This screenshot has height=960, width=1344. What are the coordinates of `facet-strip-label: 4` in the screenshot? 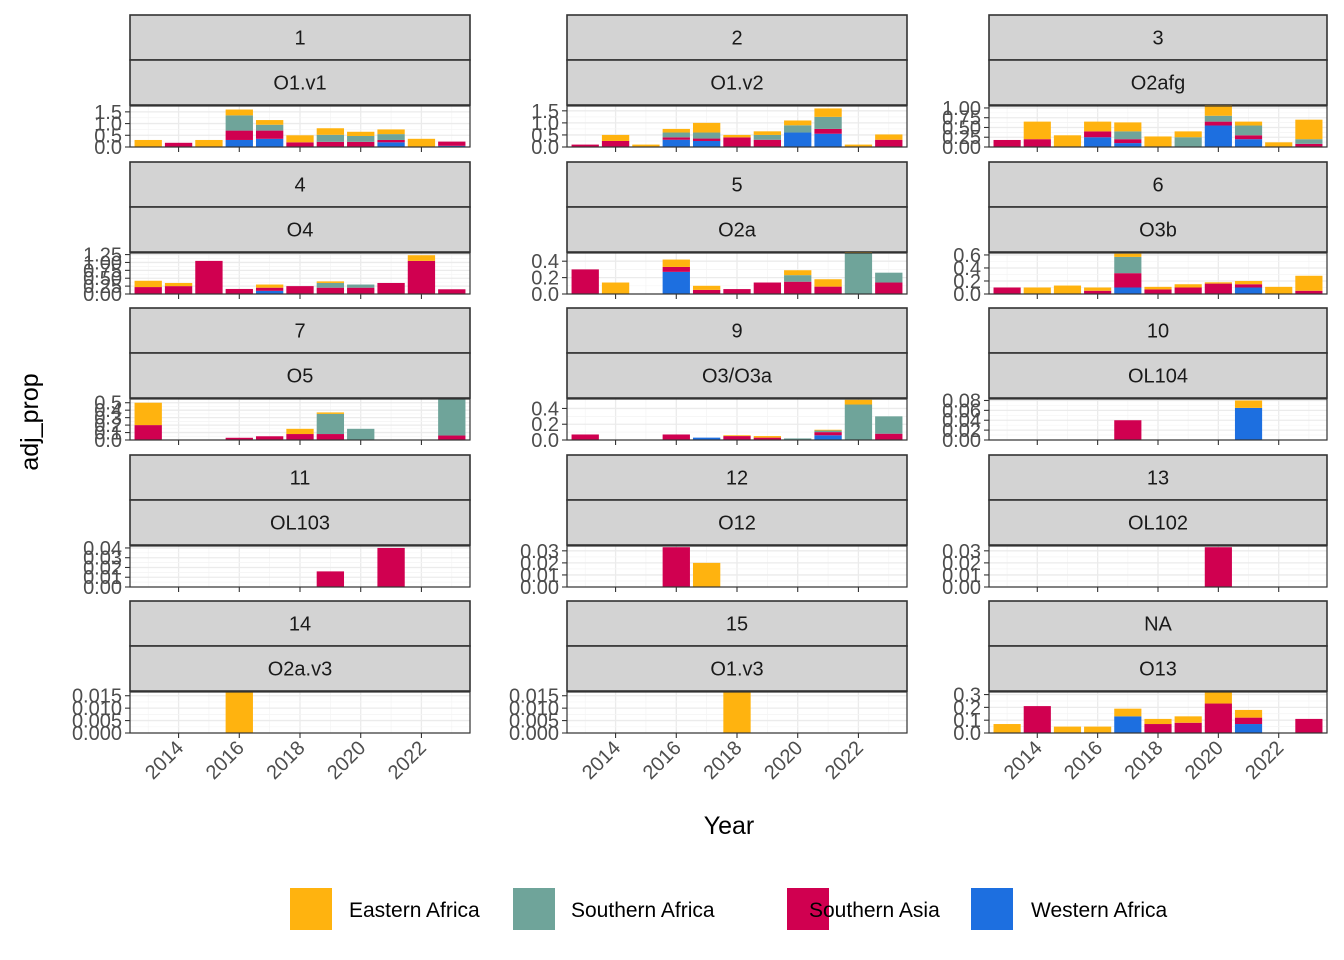 It's located at (299, 186).